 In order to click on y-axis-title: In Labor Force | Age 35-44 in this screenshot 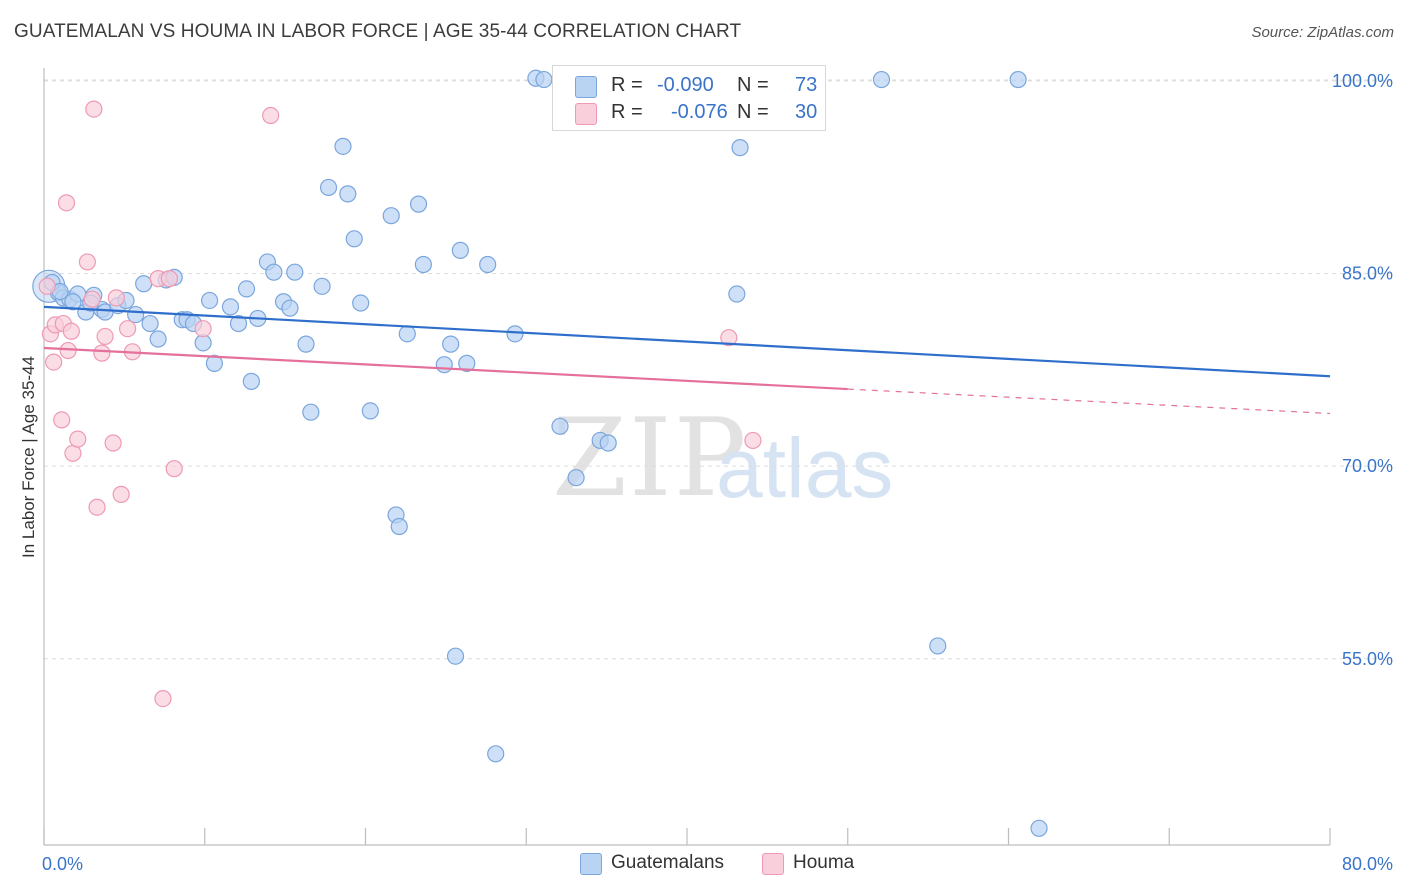, I will do `click(28, 457)`.